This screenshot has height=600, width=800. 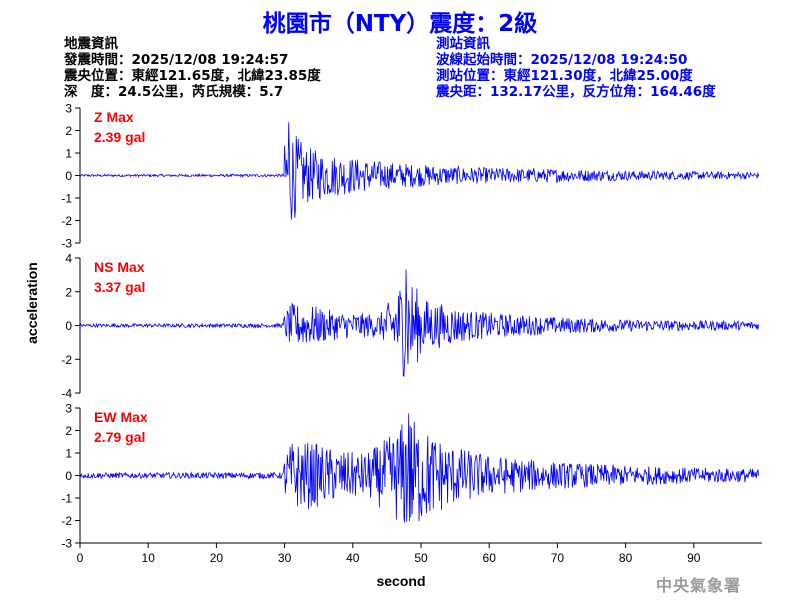 What do you see at coordinates (217, 558) in the screenshot?
I see `x-tick-label: 20` at bounding box center [217, 558].